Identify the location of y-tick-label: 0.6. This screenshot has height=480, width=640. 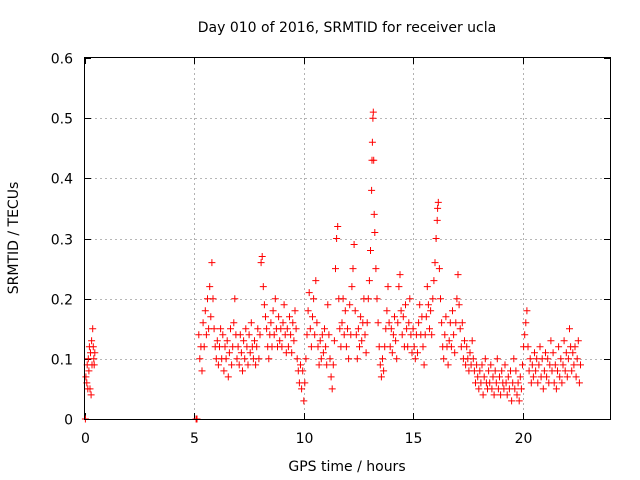
(62, 60).